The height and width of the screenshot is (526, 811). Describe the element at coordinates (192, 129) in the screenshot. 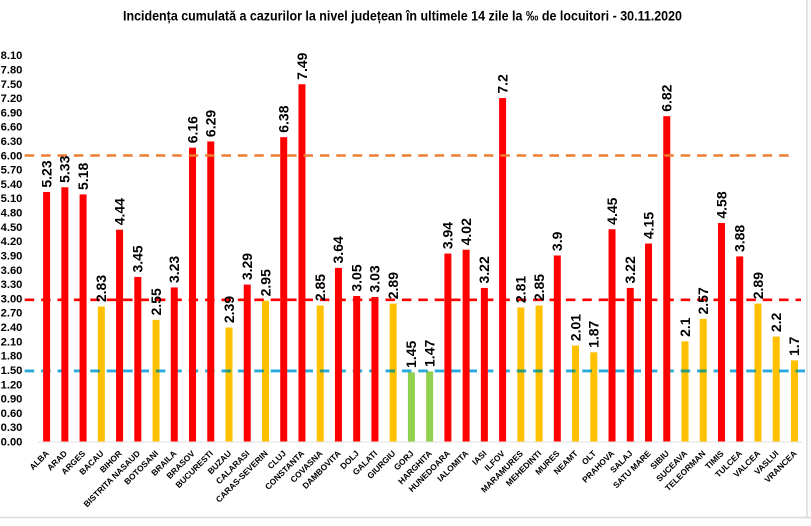

I see `svg-text: 6.16` at that location.